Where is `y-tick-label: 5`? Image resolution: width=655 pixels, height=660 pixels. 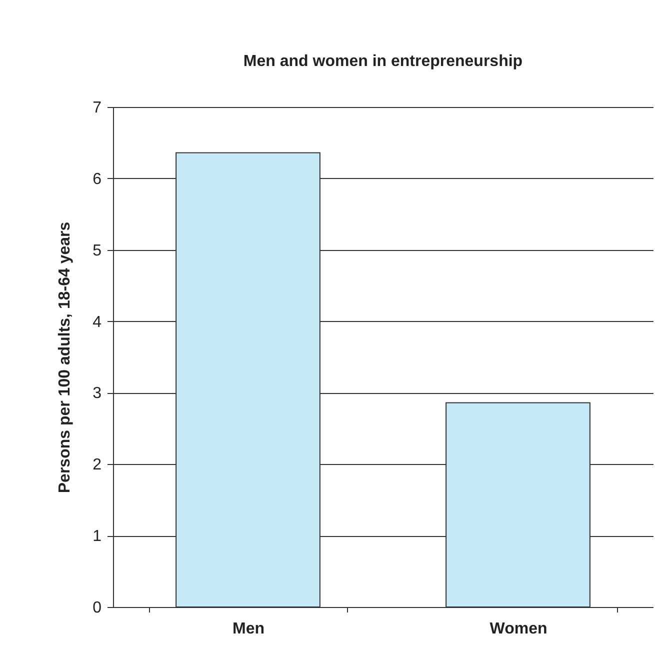 y-tick-label: 5 is located at coordinates (97, 251).